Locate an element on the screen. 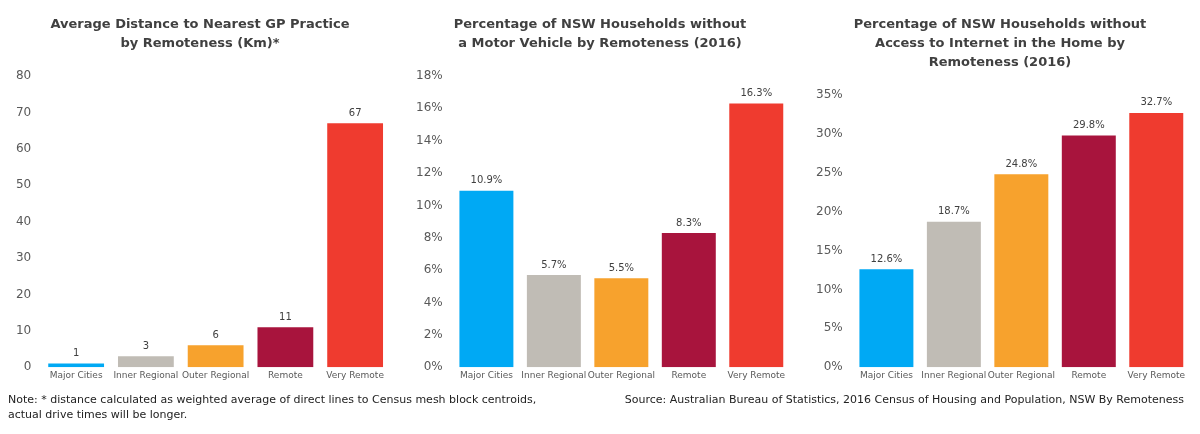 The image size is (1200, 434). y-tick-label: 40 is located at coordinates (23, 220).